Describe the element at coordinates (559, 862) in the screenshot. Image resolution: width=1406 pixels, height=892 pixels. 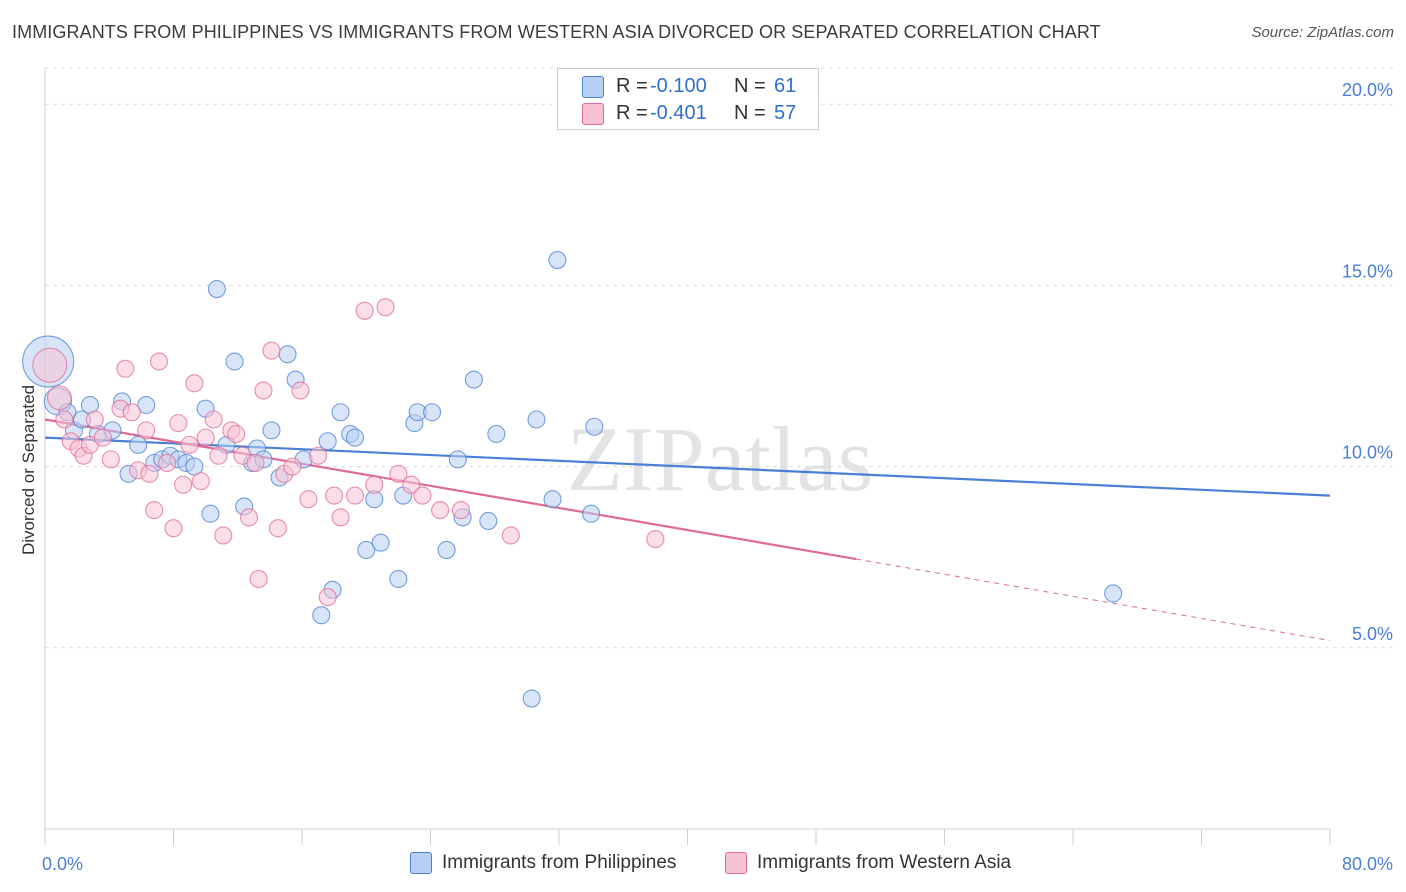
I see `legend-label-philippines: Immigrants from Philippines` at that location.